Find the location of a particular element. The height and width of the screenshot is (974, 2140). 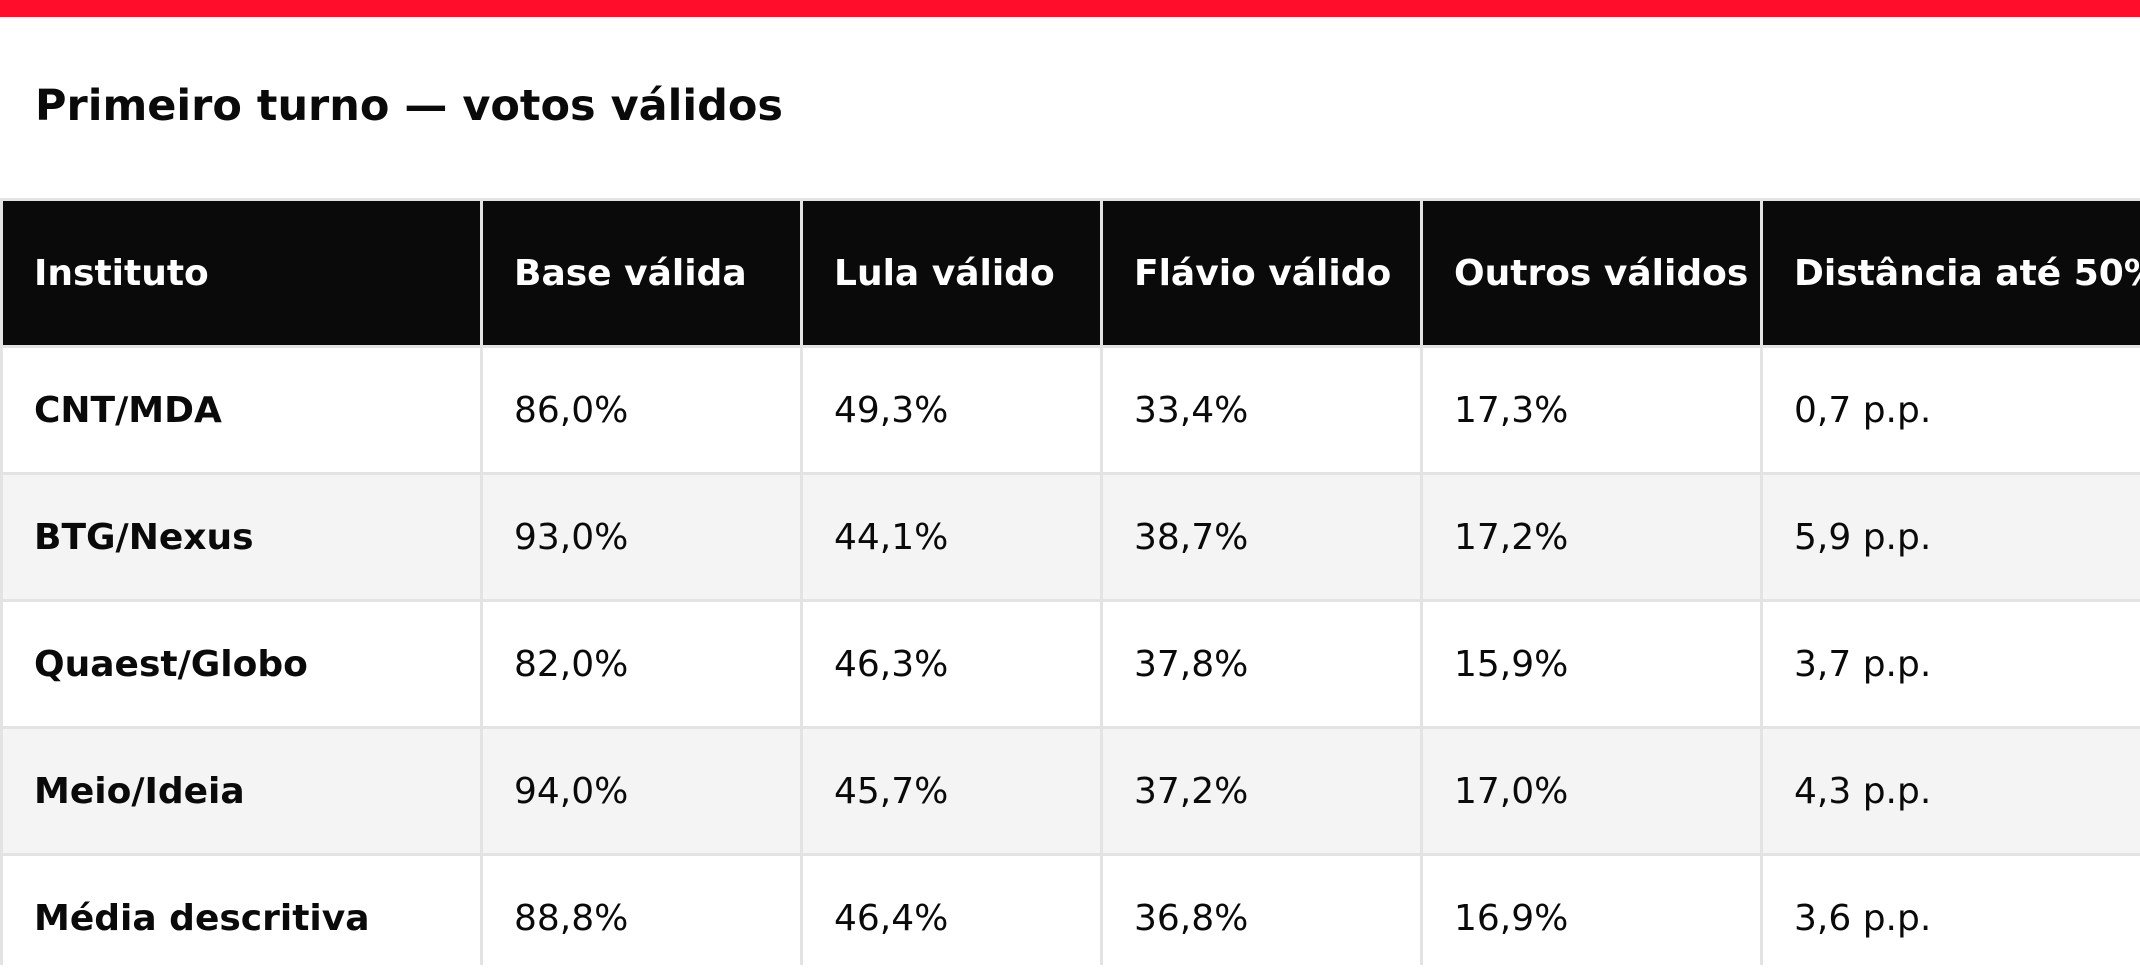

cell-flavio-valido: 37,8% is located at coordinates (1261, 664).